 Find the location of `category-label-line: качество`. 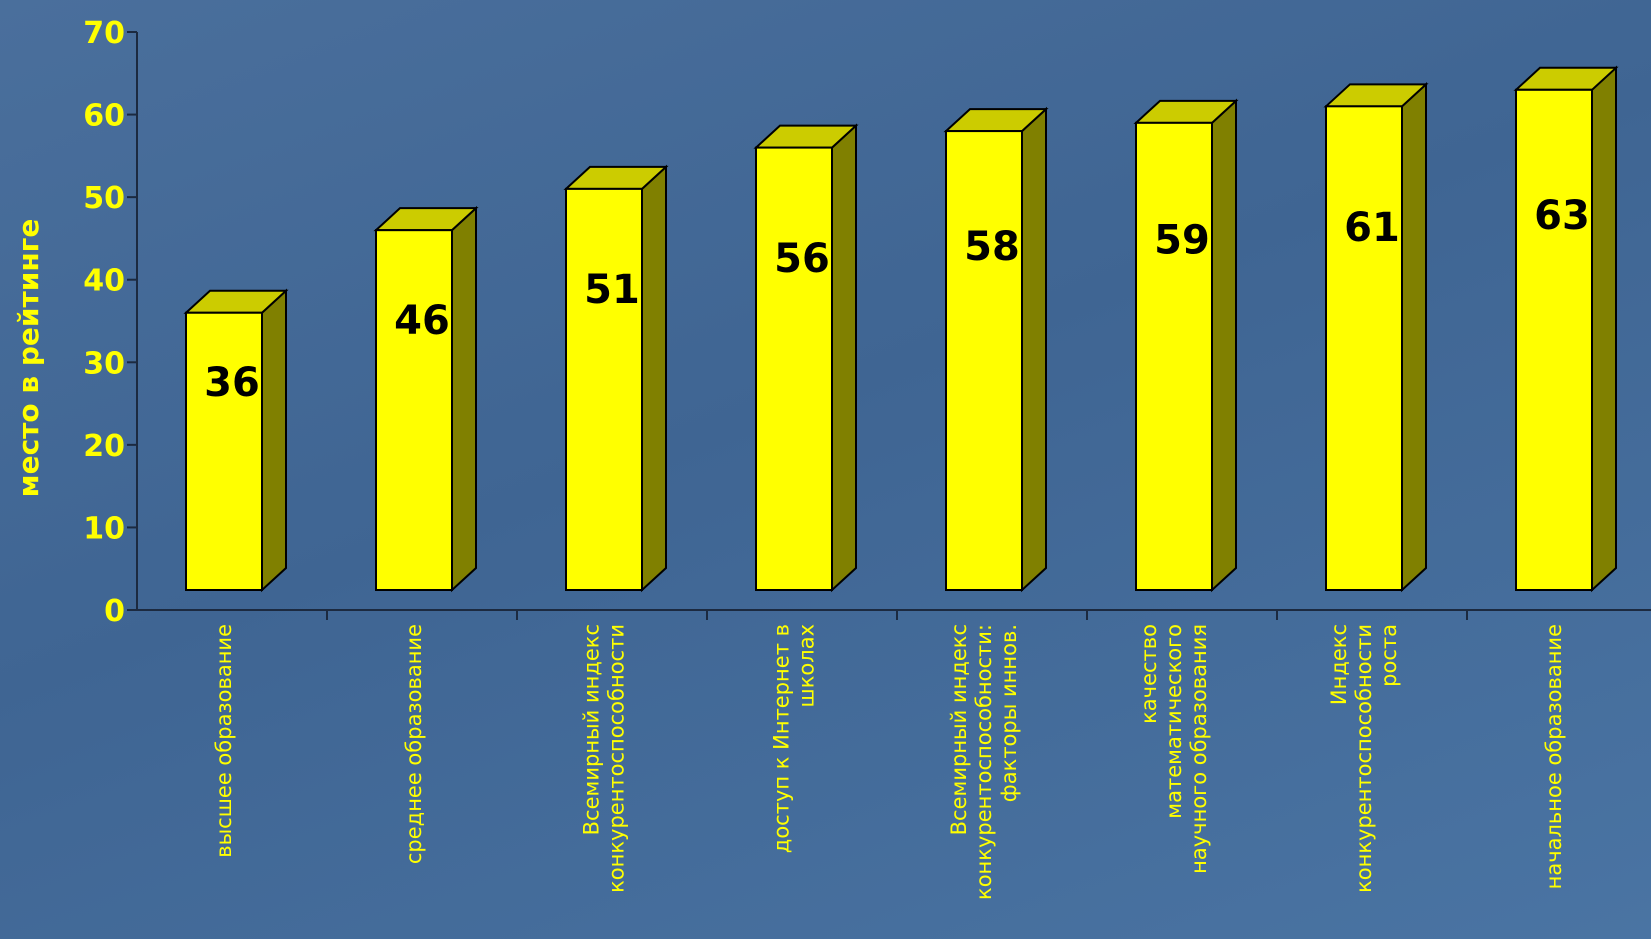

category-label-line: качество is located at coordinates (1149, 674).